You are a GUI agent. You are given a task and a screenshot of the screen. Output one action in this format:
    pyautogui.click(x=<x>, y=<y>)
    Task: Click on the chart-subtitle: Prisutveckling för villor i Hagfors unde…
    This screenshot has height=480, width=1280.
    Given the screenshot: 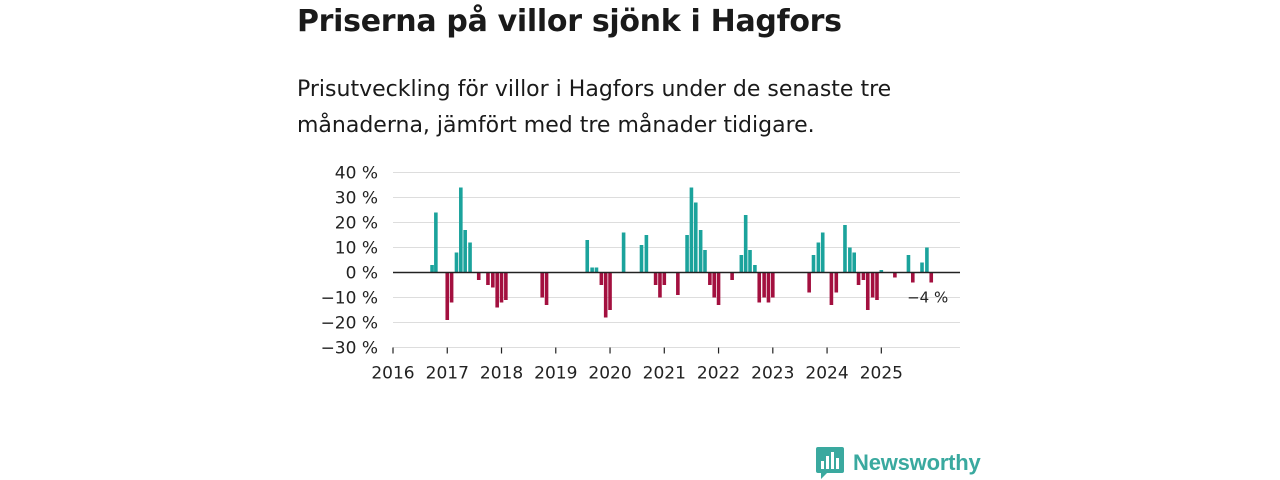 What is the action you would take?
    pyautogui.click(x=594, y=107)
    